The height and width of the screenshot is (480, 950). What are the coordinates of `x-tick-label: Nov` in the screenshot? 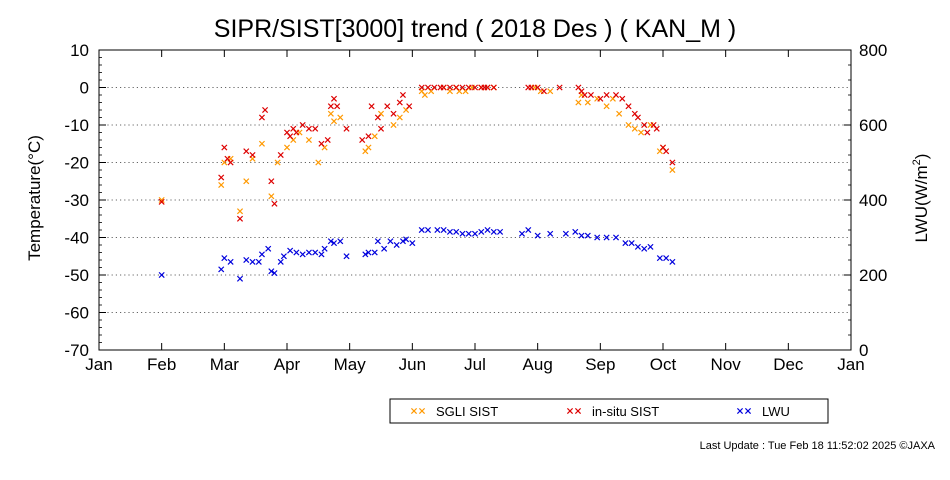 It's located at (726, 364).